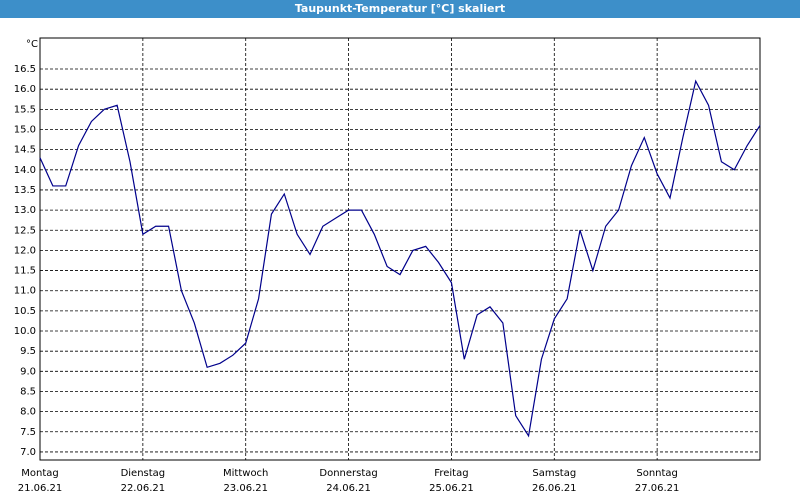 The height and width of the screenshot is (500, 800). Describe the element at coordinates (657, 473) in the screenshot. I see `x-tick-label: Sonntag` at that location.